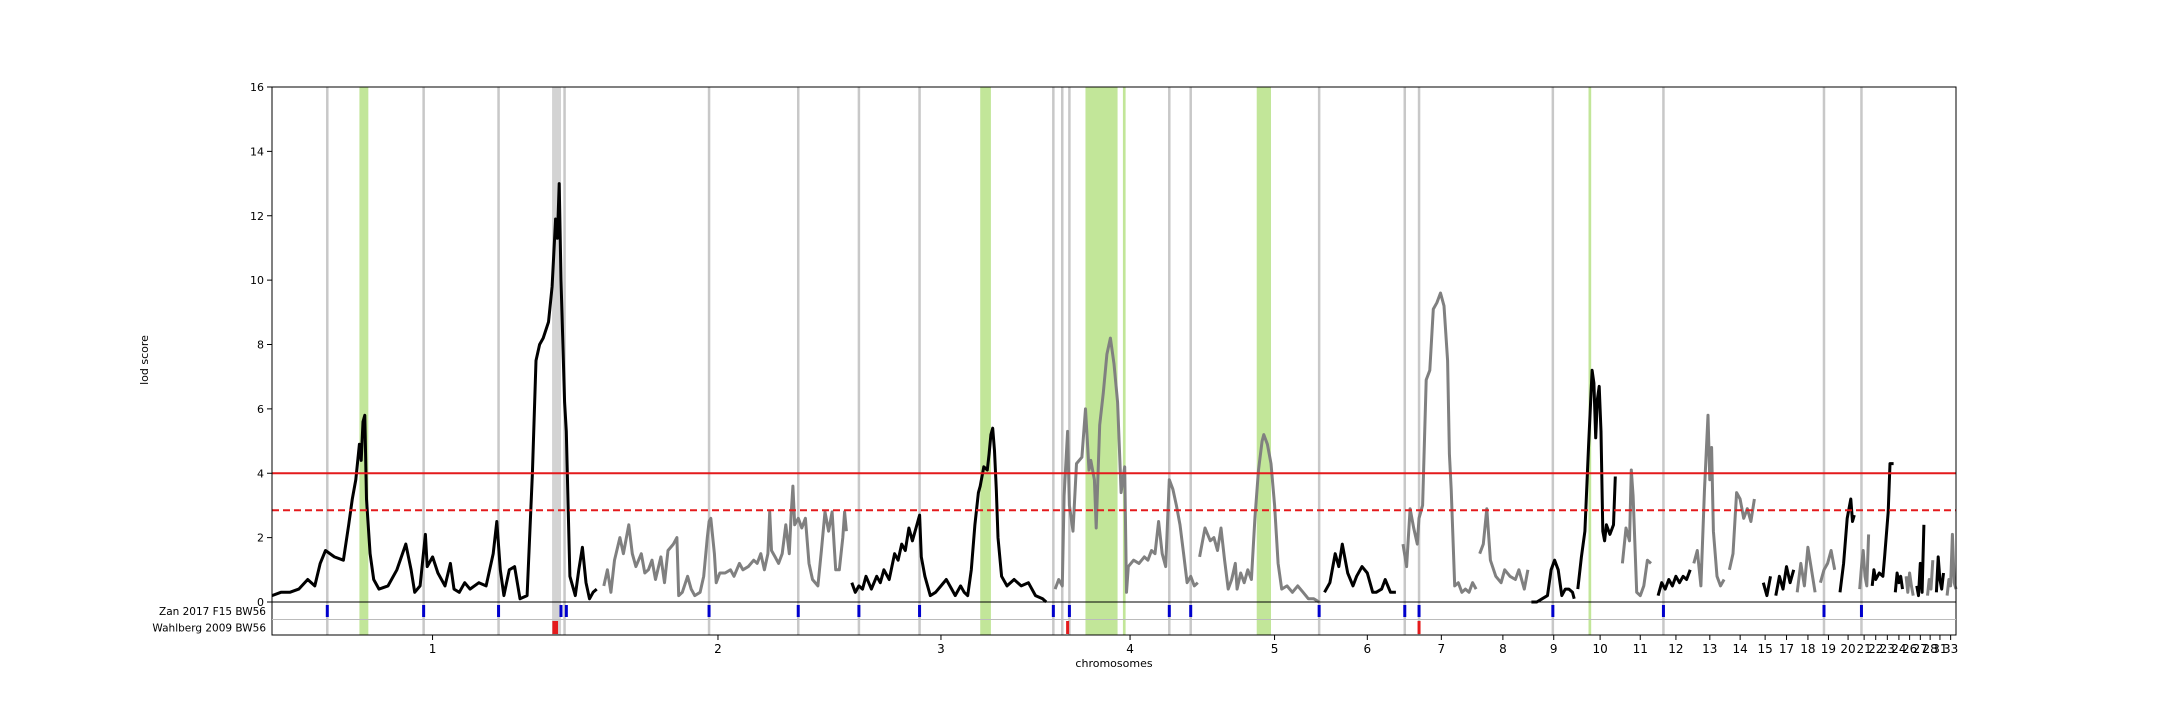  Describe the element at coordinates (718, 649) in the screenshot. I see `x-tick-label: 2` at that location.